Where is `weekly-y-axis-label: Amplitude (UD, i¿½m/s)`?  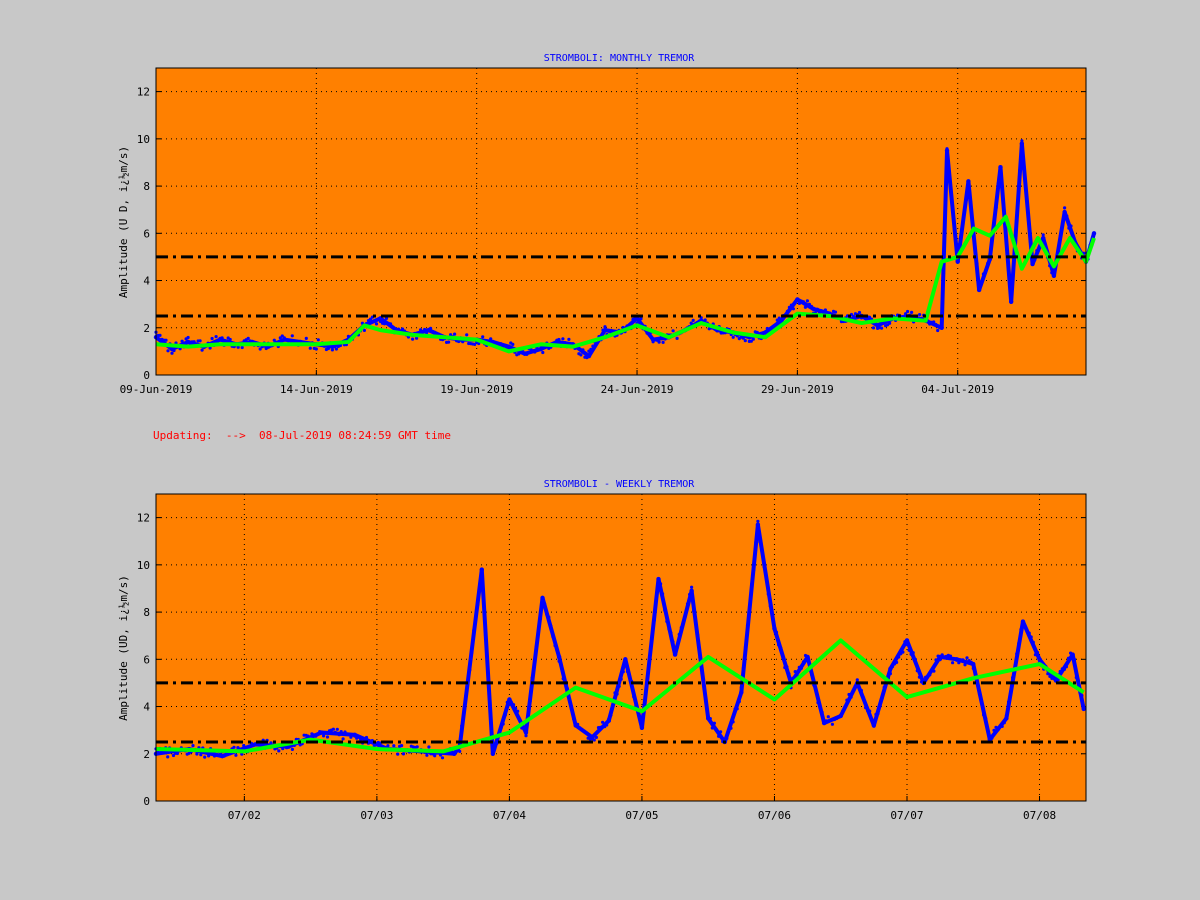 weekly-y-axis-label: Amplitude (UD, i¿½m/s) is located at coordinates (123, 648).